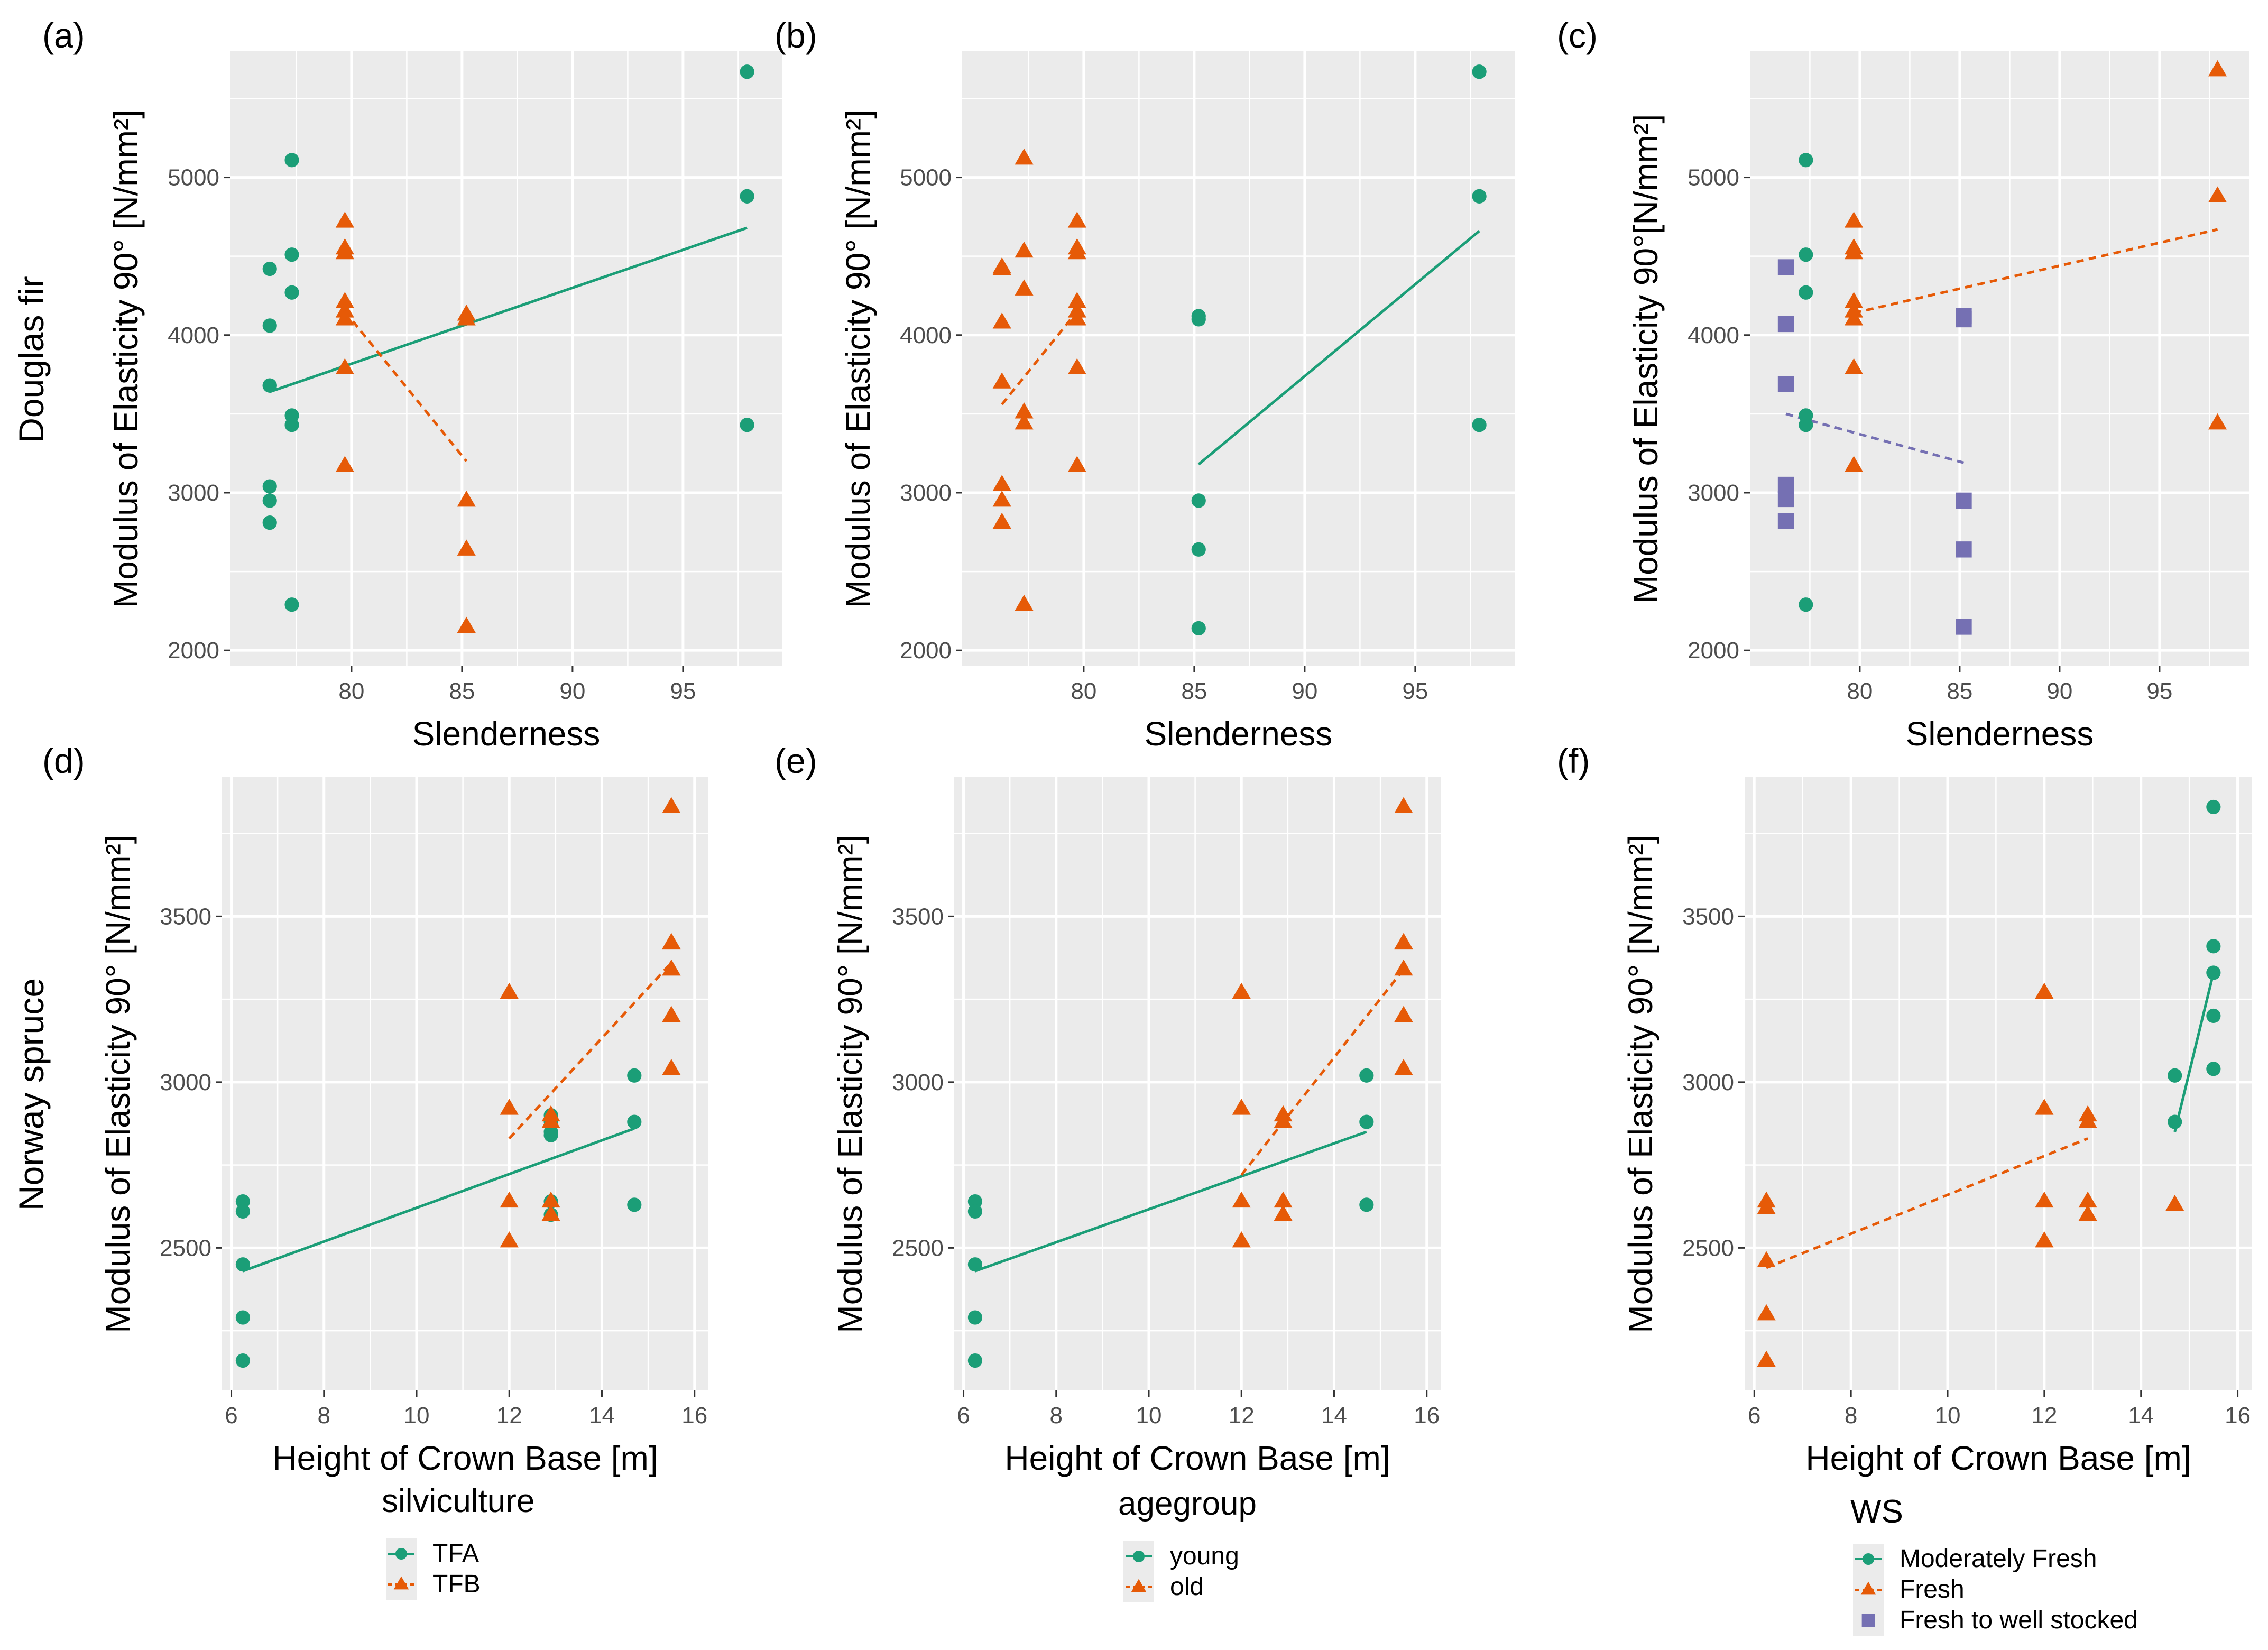 The width and height of the screenshot is (2268, 1650). What do you see at coordinates (1323, 1072) in the screenshot?
I see `fit-line-old` at bounding box center [1323, 1072].